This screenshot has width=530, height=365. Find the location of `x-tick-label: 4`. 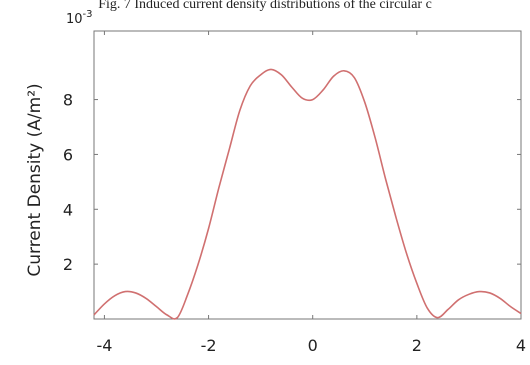

x-tick-label: 4 is located at coordinates (521, 345).